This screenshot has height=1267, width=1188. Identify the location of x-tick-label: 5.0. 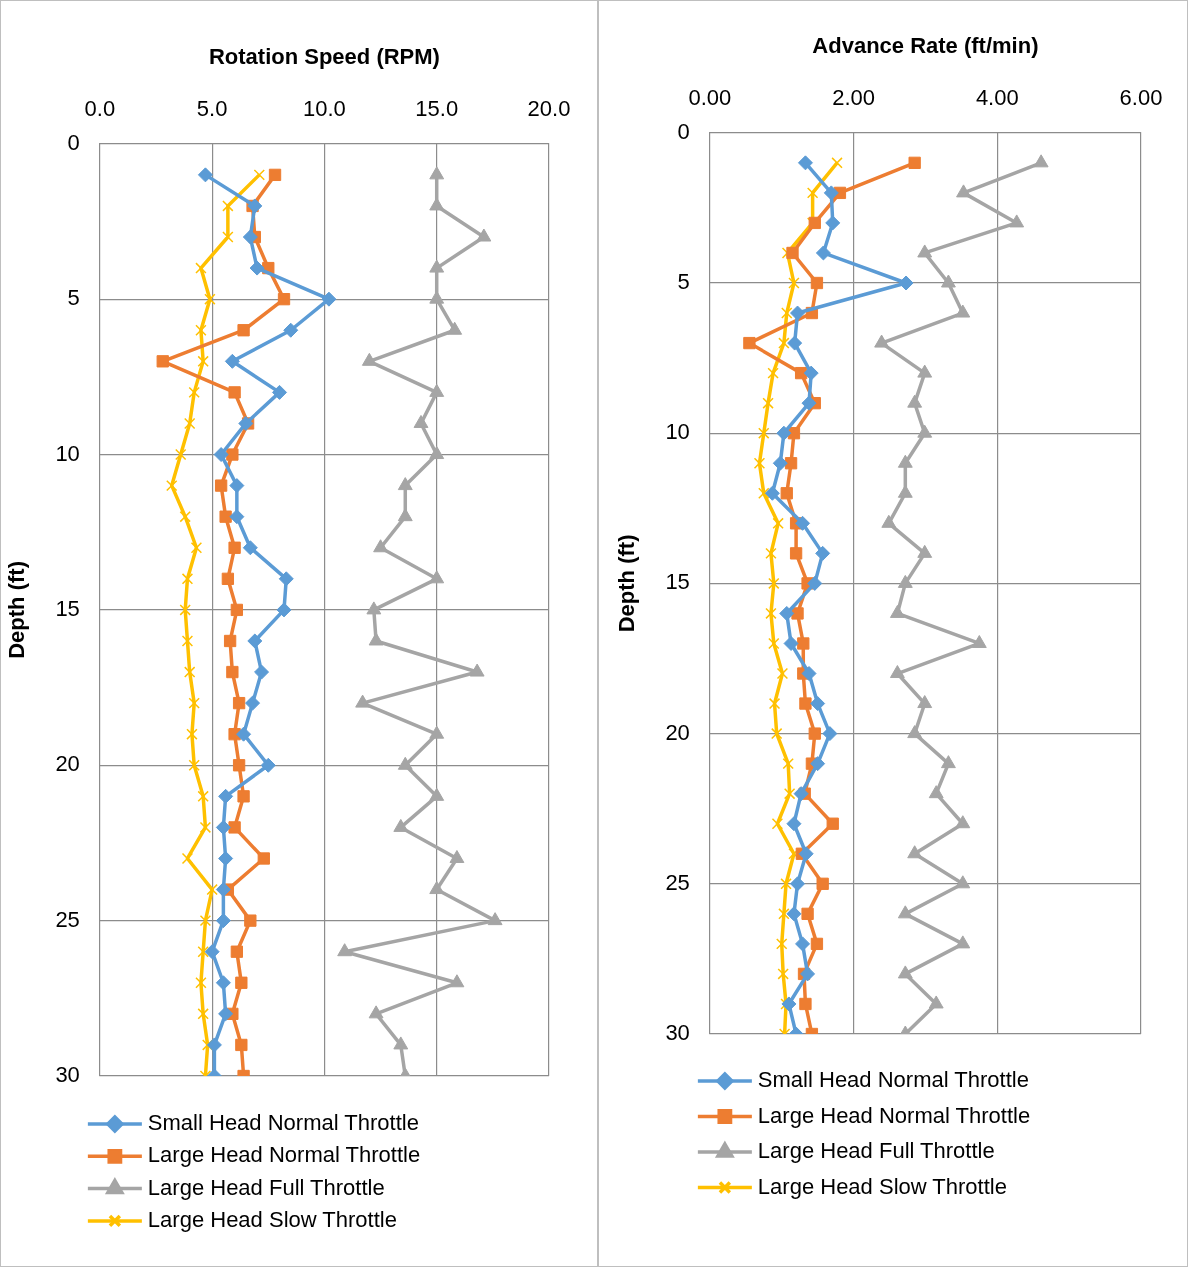
(212, 108).